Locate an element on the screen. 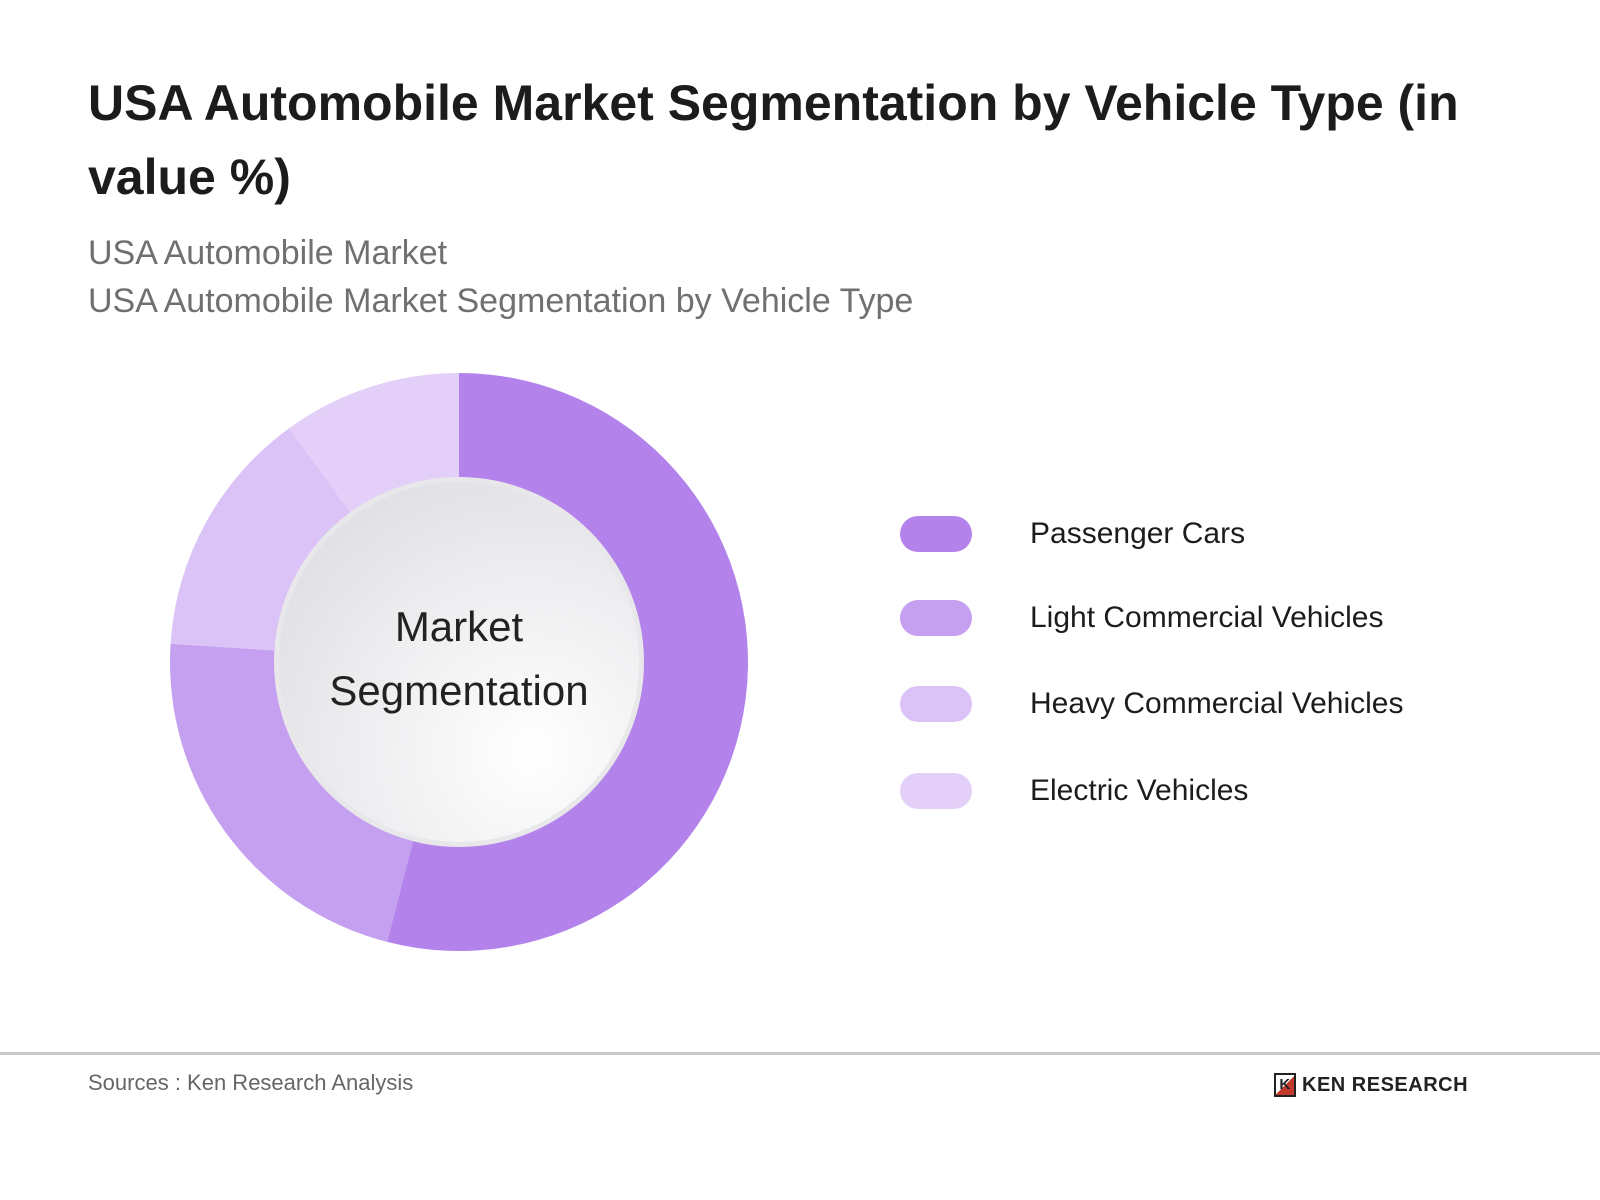 The height and width of the screenshot is (1200, 1600). logo-k-icon: K is located at coordinates (1285, 1085).